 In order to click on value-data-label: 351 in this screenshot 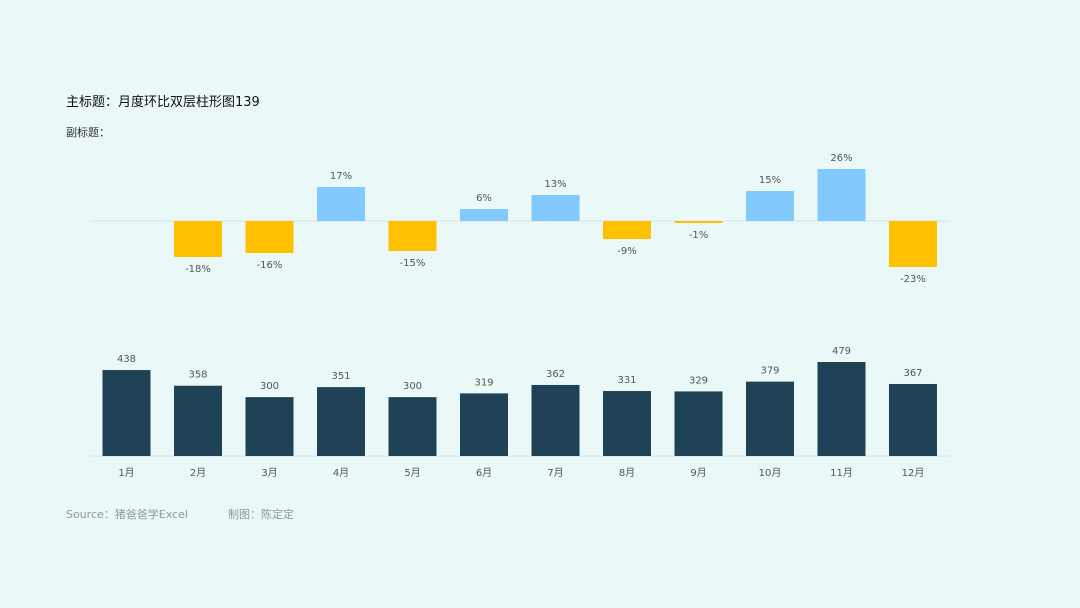, I will do `click(340, 376)`.